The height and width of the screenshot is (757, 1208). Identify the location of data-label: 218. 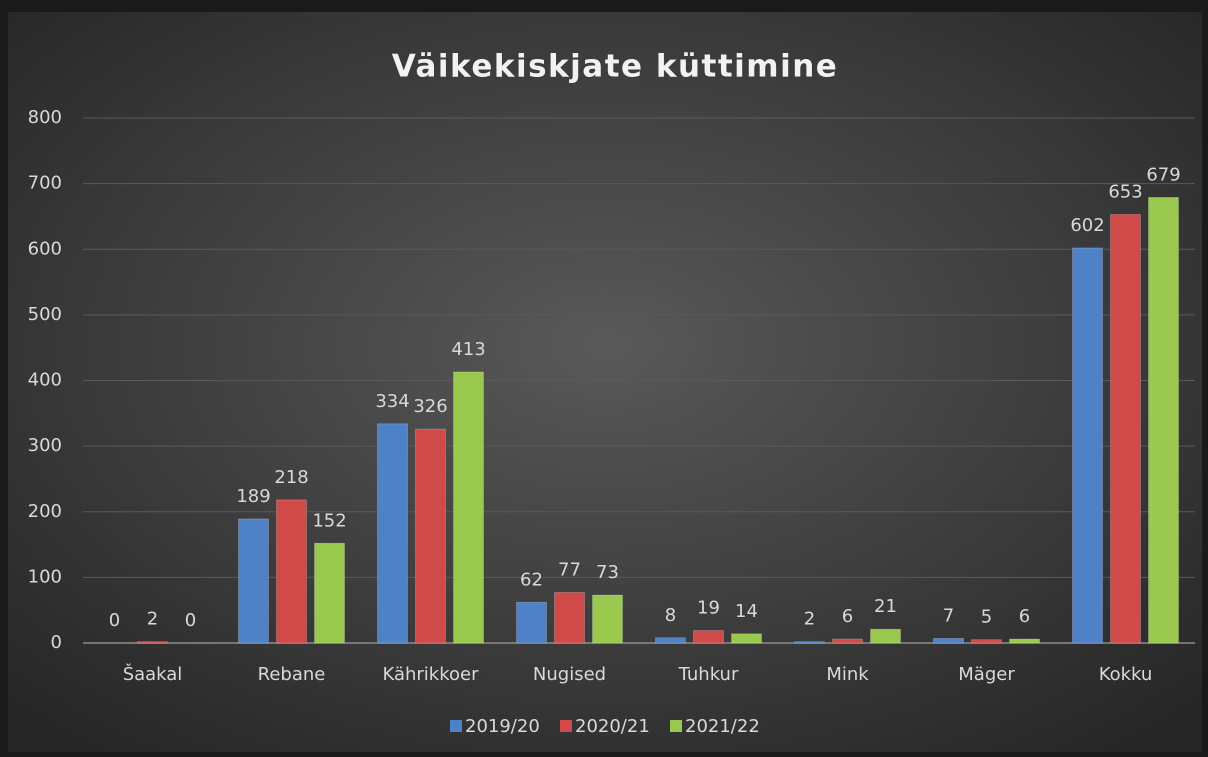
(291, 477).